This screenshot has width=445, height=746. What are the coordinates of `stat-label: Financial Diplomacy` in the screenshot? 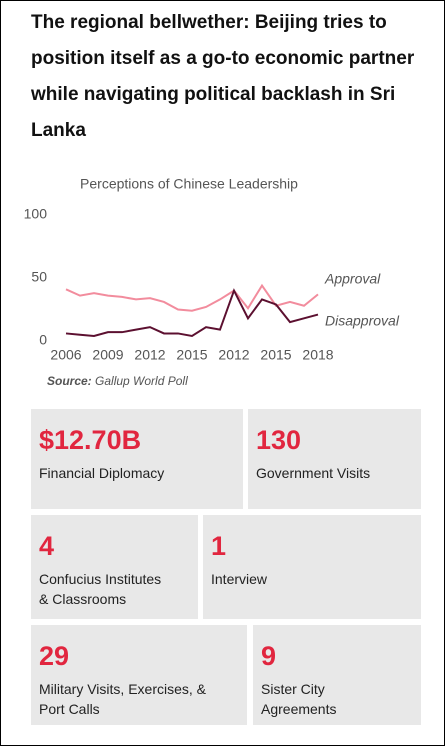 It's located at (141, 473).